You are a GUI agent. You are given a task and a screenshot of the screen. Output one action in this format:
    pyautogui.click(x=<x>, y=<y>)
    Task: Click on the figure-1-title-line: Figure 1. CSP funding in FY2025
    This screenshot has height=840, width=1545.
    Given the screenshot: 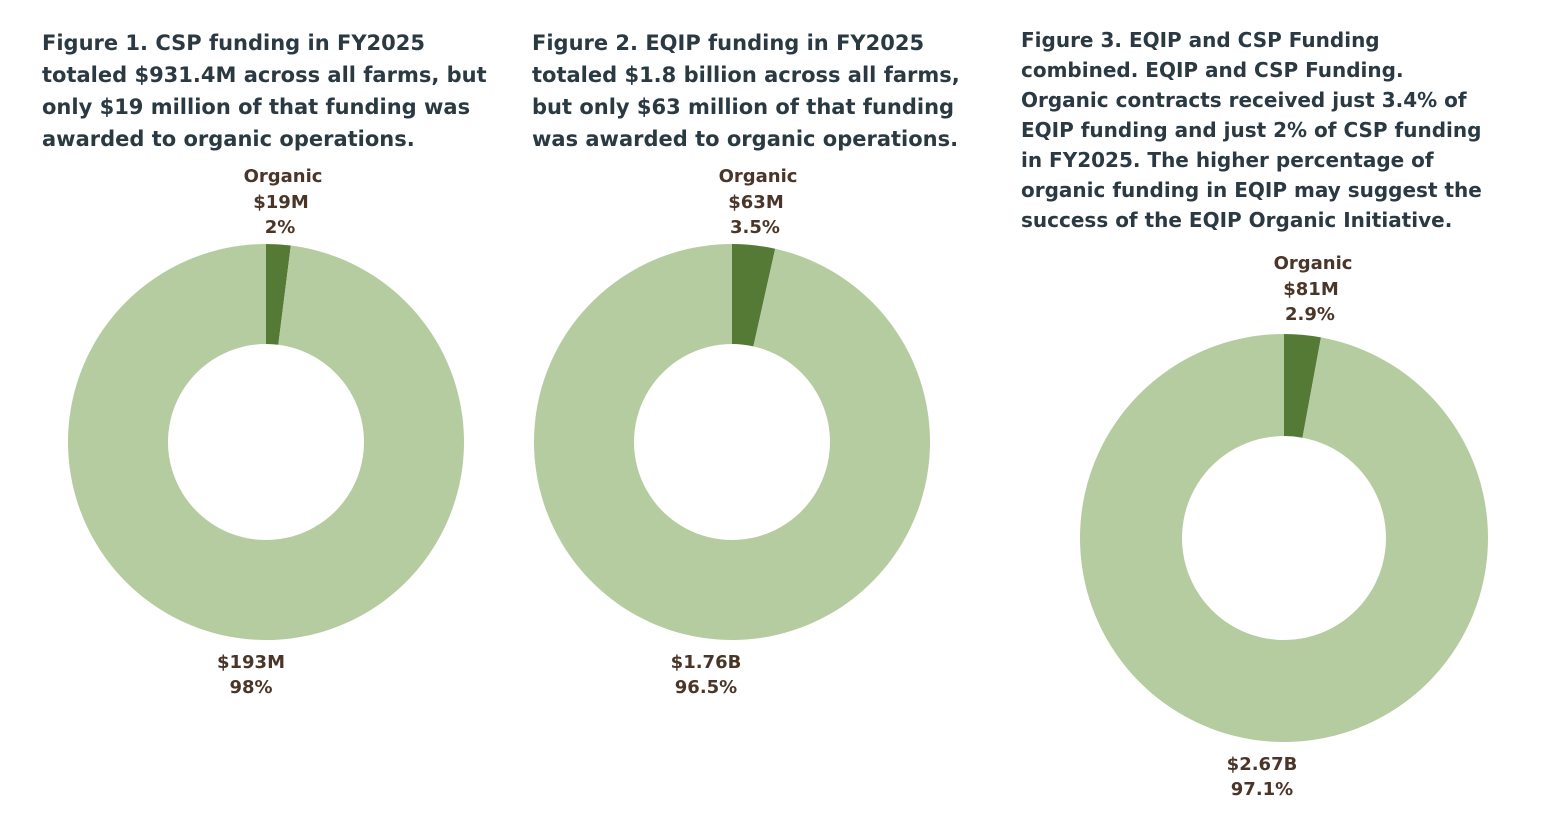 What is the action you would take?
    pyautogui.click(x=233, y=43)
    